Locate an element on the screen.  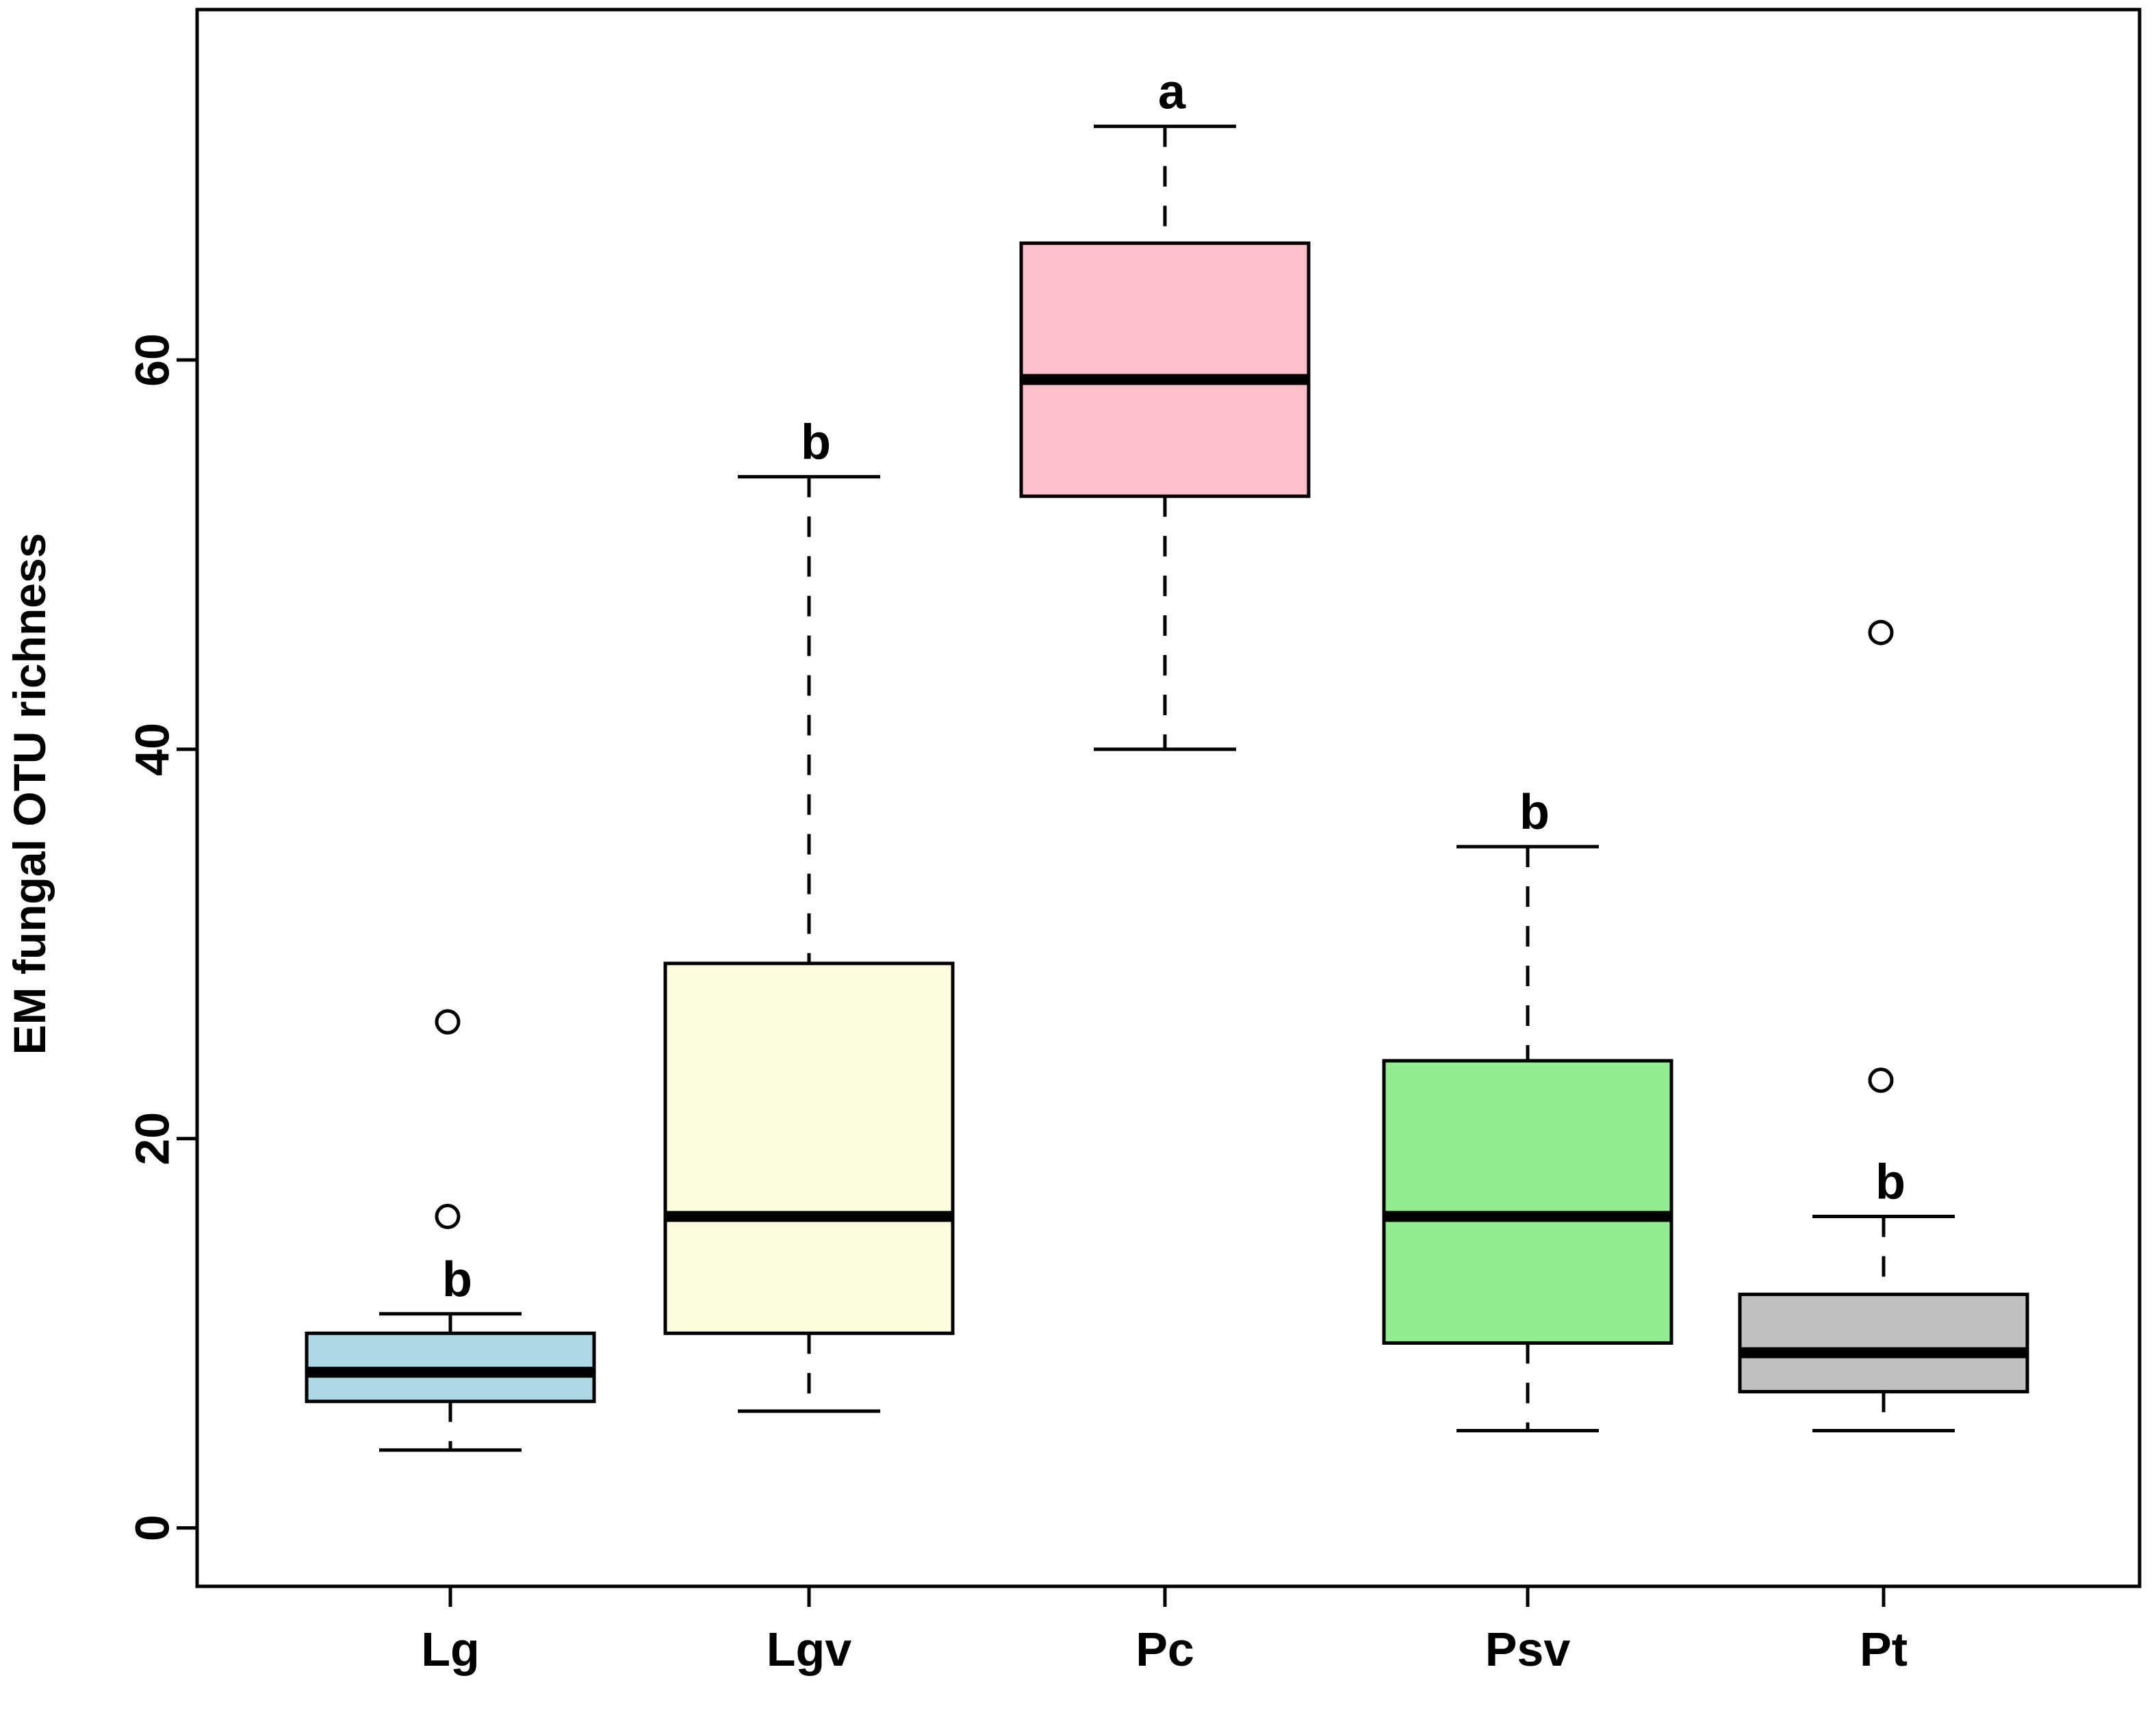
box-group-pc: a is located at coordinates (1165, 408).